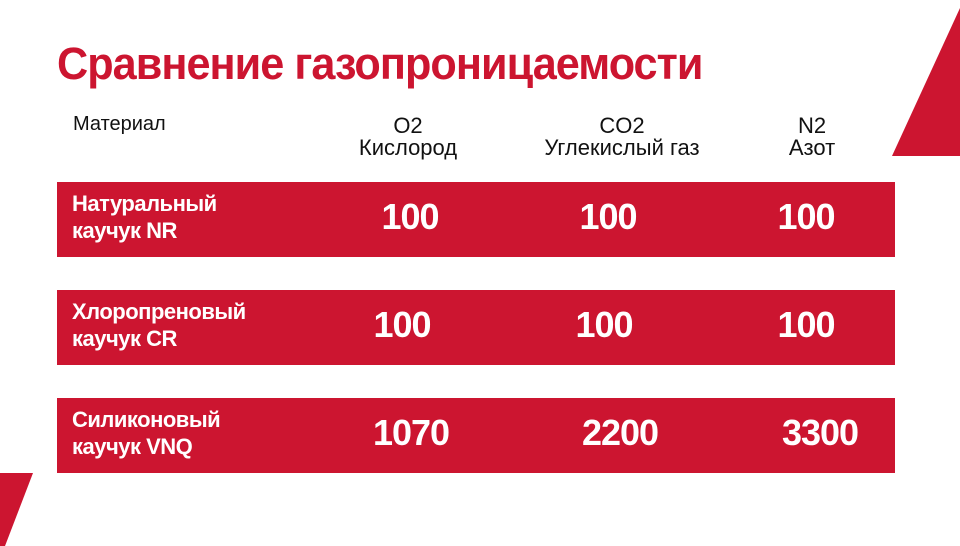 This screenshot has width=960, height=546. I want to click on material-name-line2: каучук CR, so click(124, 338).